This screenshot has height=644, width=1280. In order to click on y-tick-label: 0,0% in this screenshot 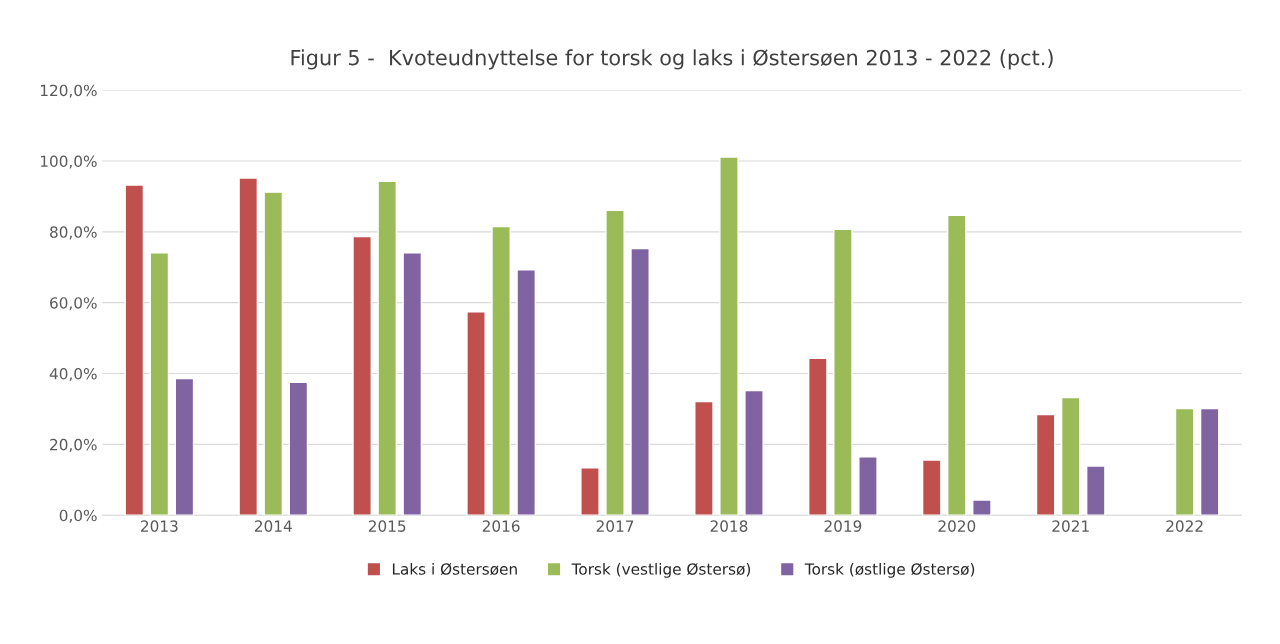, I will do `click(78, 516)`.